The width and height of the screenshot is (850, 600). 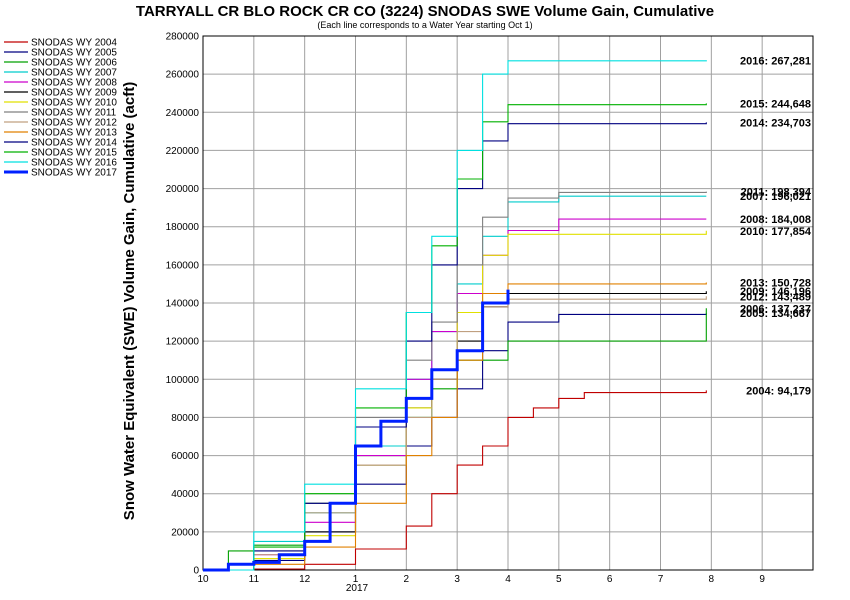 I want to click on legend-label: SNODAS WY 2016, so click(x=74, y=163).